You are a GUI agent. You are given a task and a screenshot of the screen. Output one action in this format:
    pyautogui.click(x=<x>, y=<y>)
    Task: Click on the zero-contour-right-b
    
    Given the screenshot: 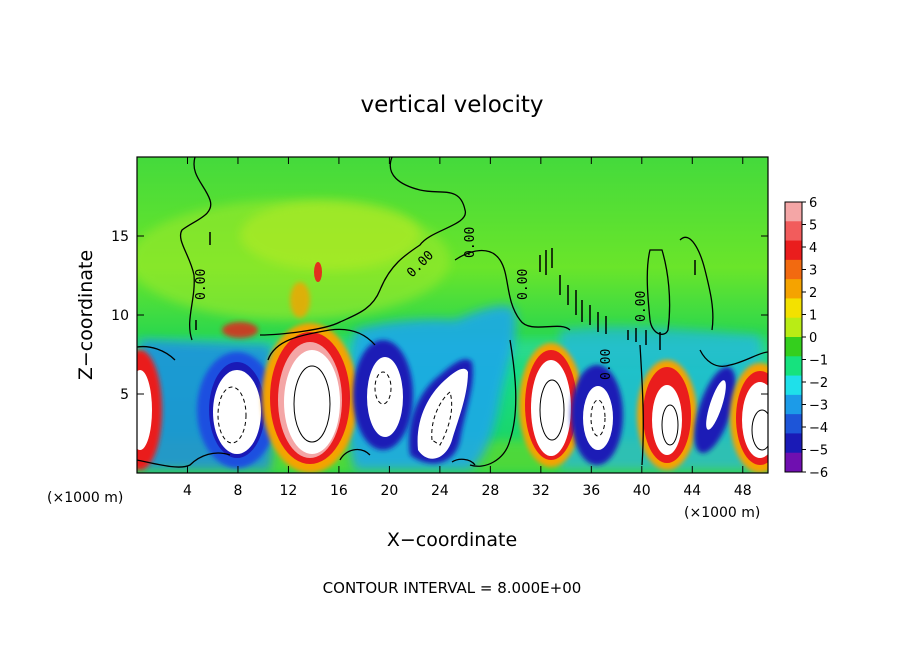 What is the action you would take?
    pyautogui.click(x=658, y=292)
    